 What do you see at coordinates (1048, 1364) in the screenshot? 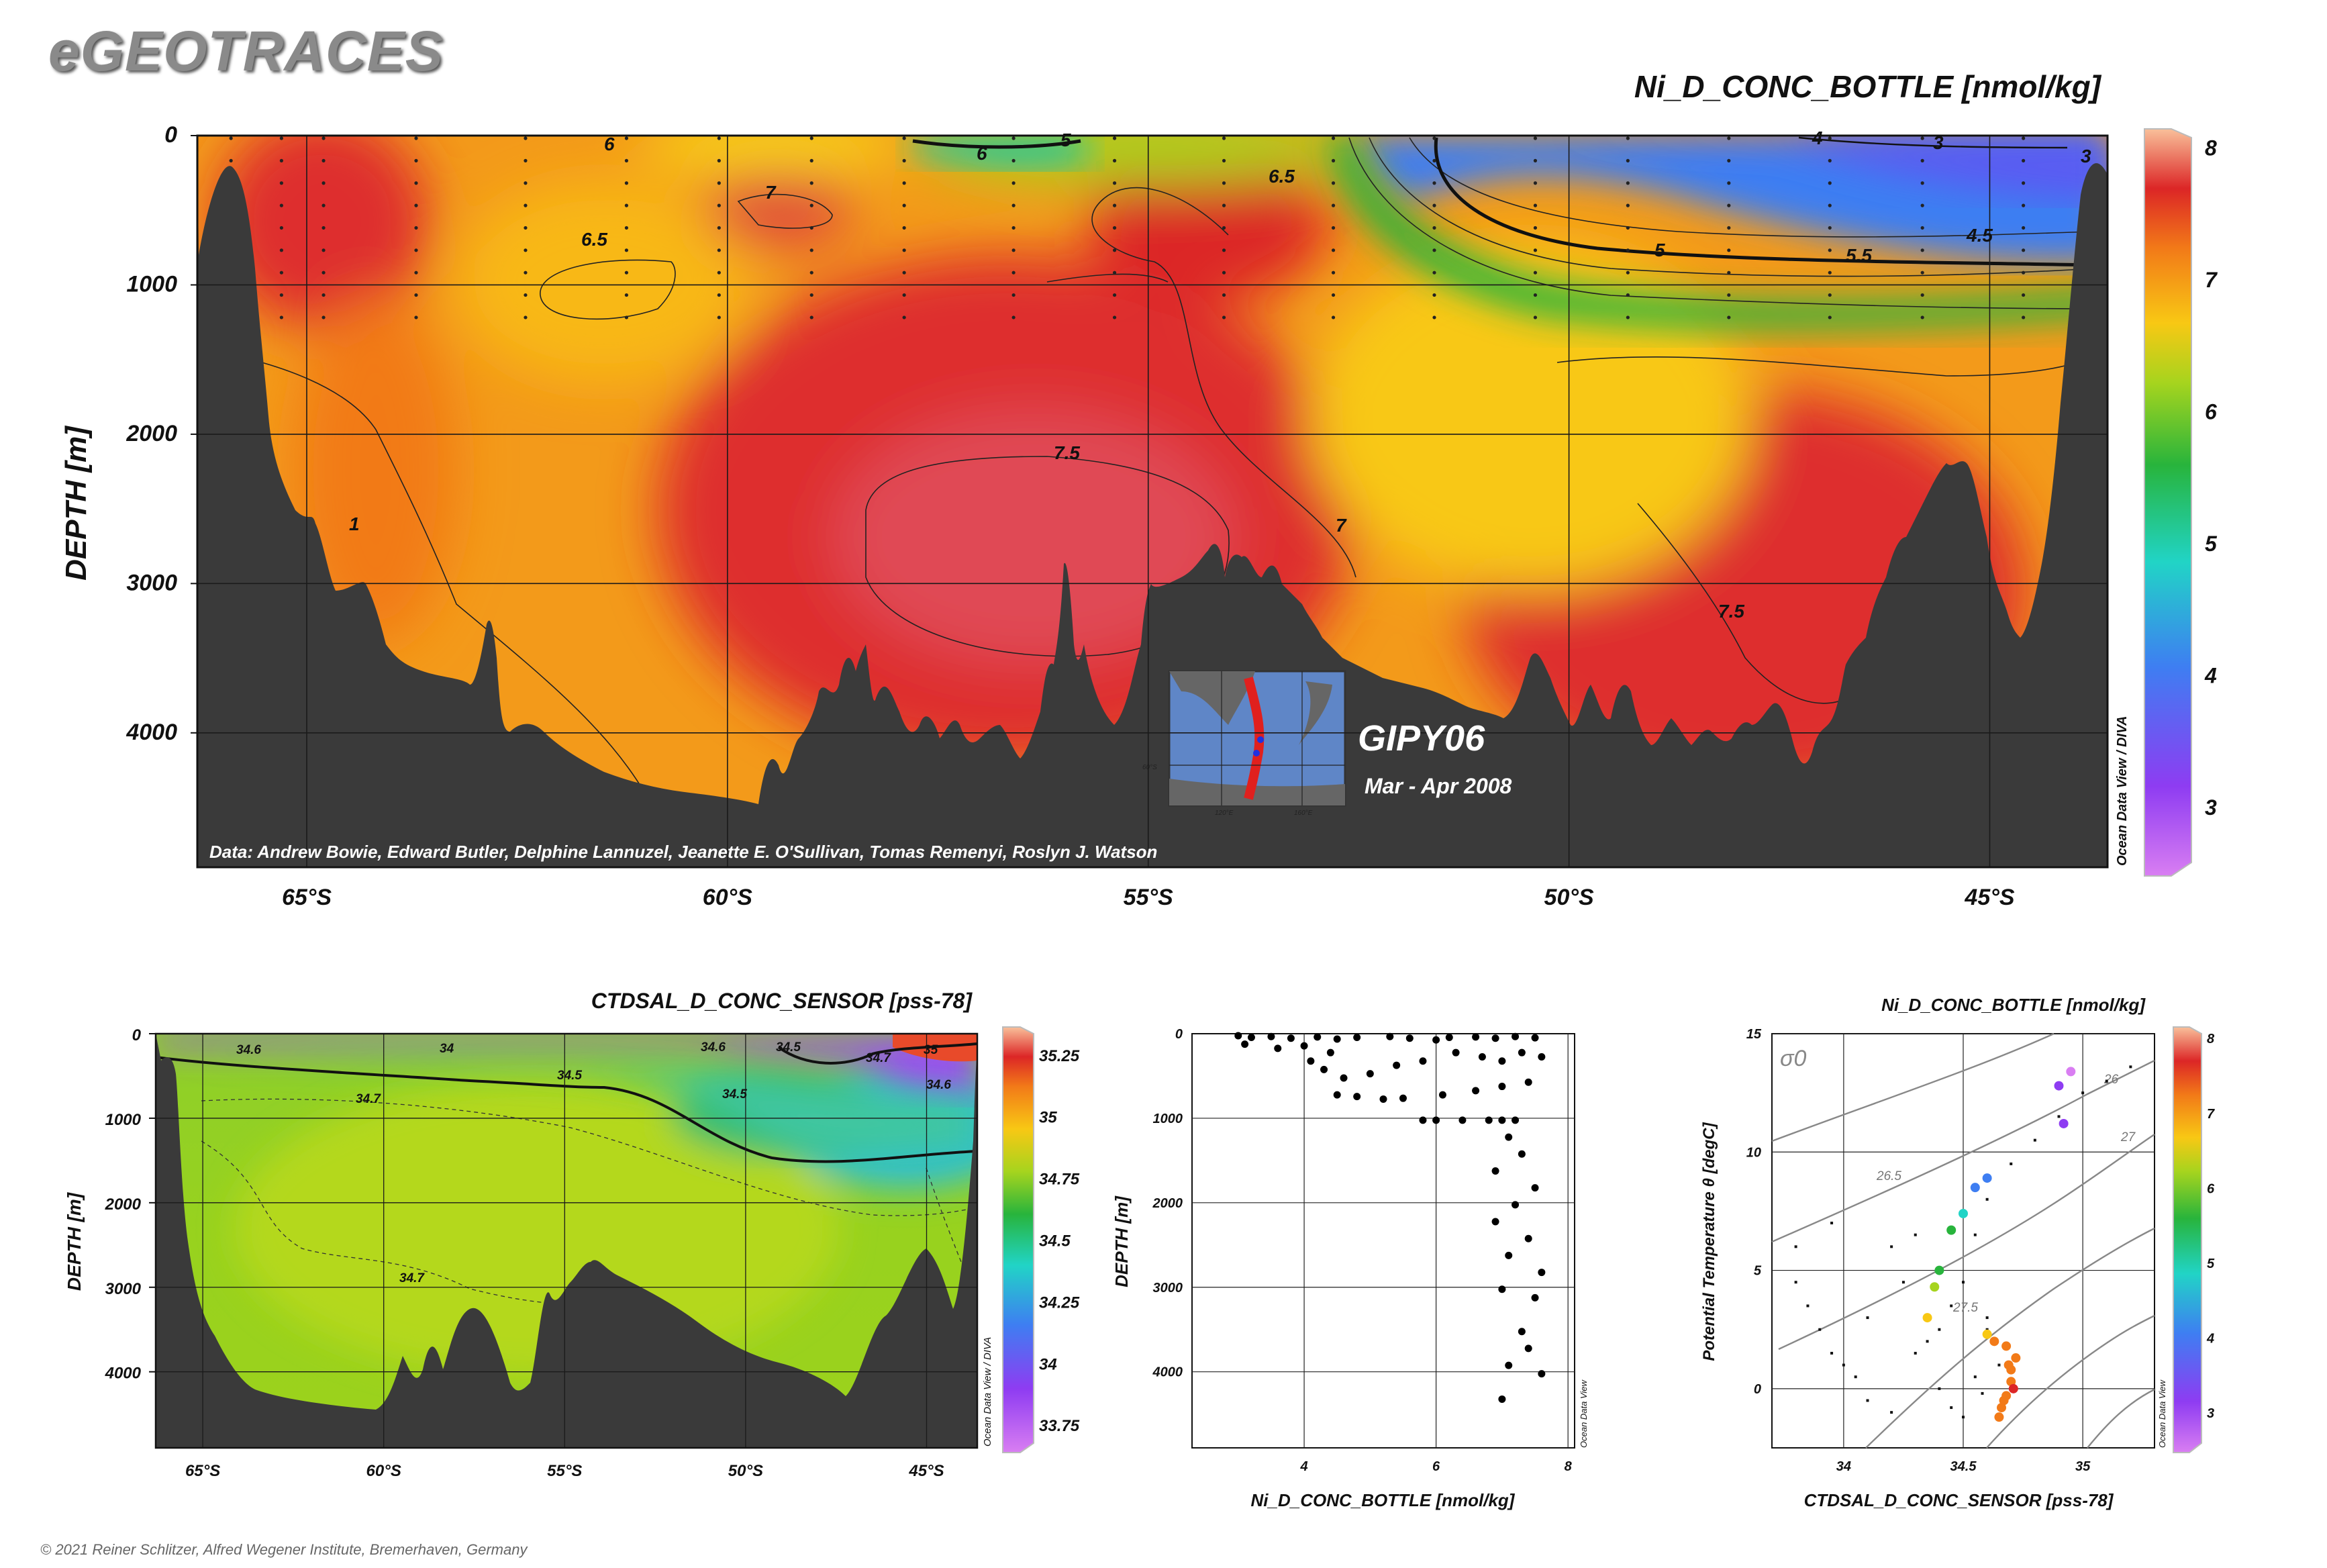
I see `colorbar-tick: 34` at bounding box center [1048, 1364].